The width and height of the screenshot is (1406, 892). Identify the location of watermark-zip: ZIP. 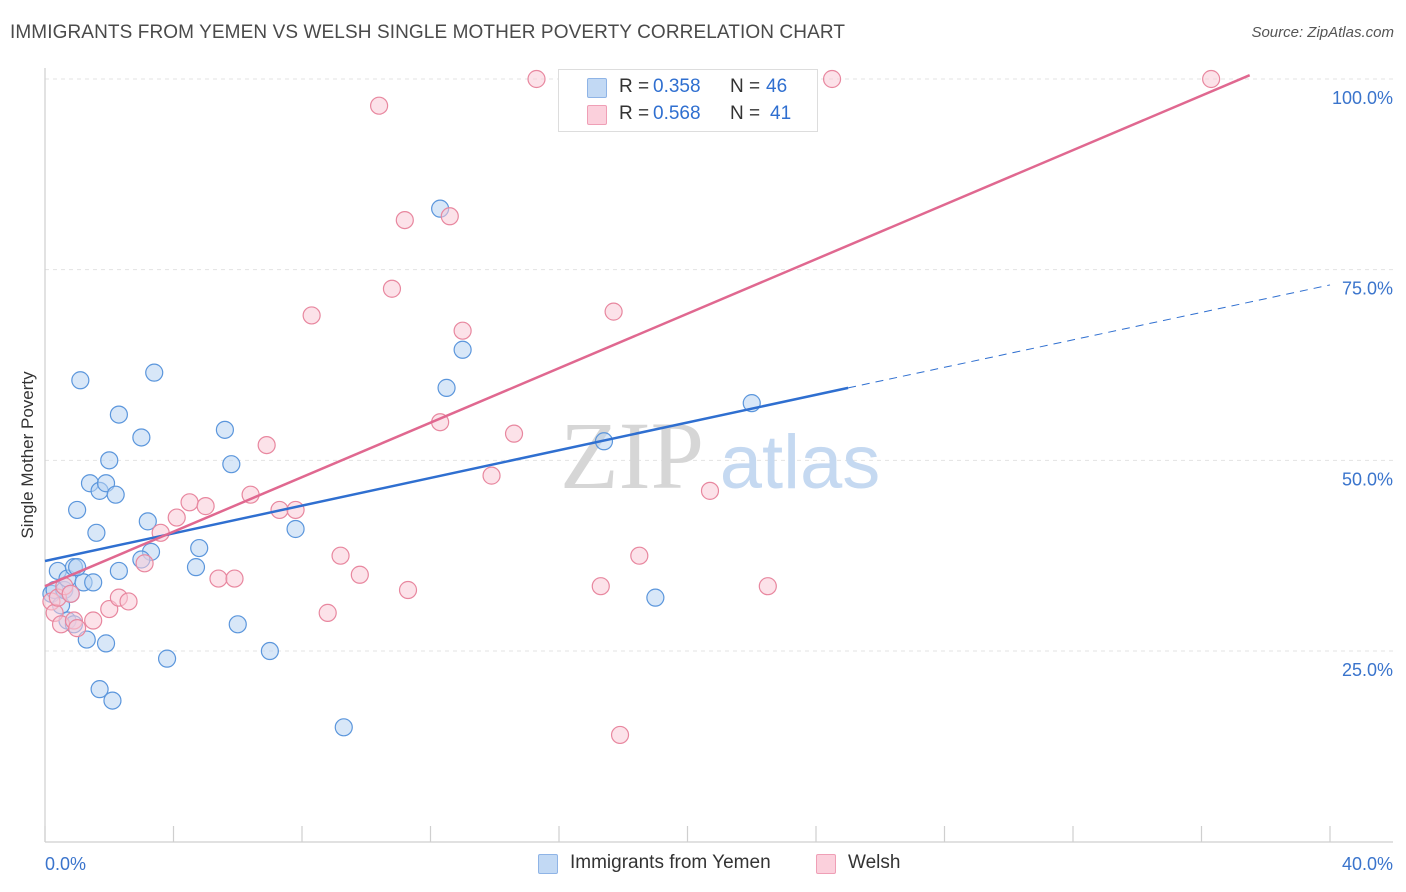
(632, 455).